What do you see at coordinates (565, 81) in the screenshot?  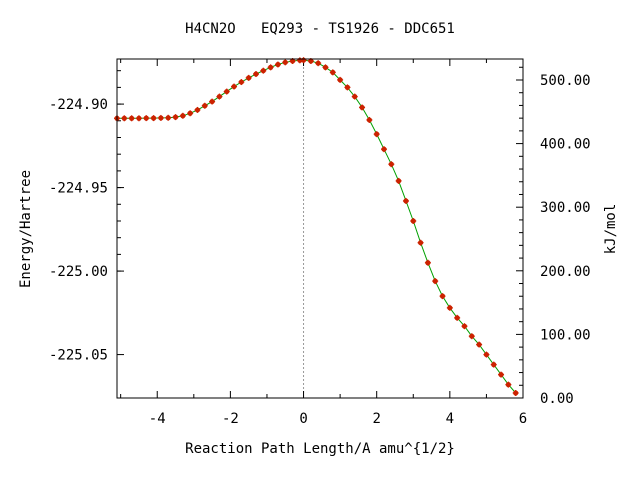 I see `y2-tick-label: 500.00` at bounding box center [565, 81].